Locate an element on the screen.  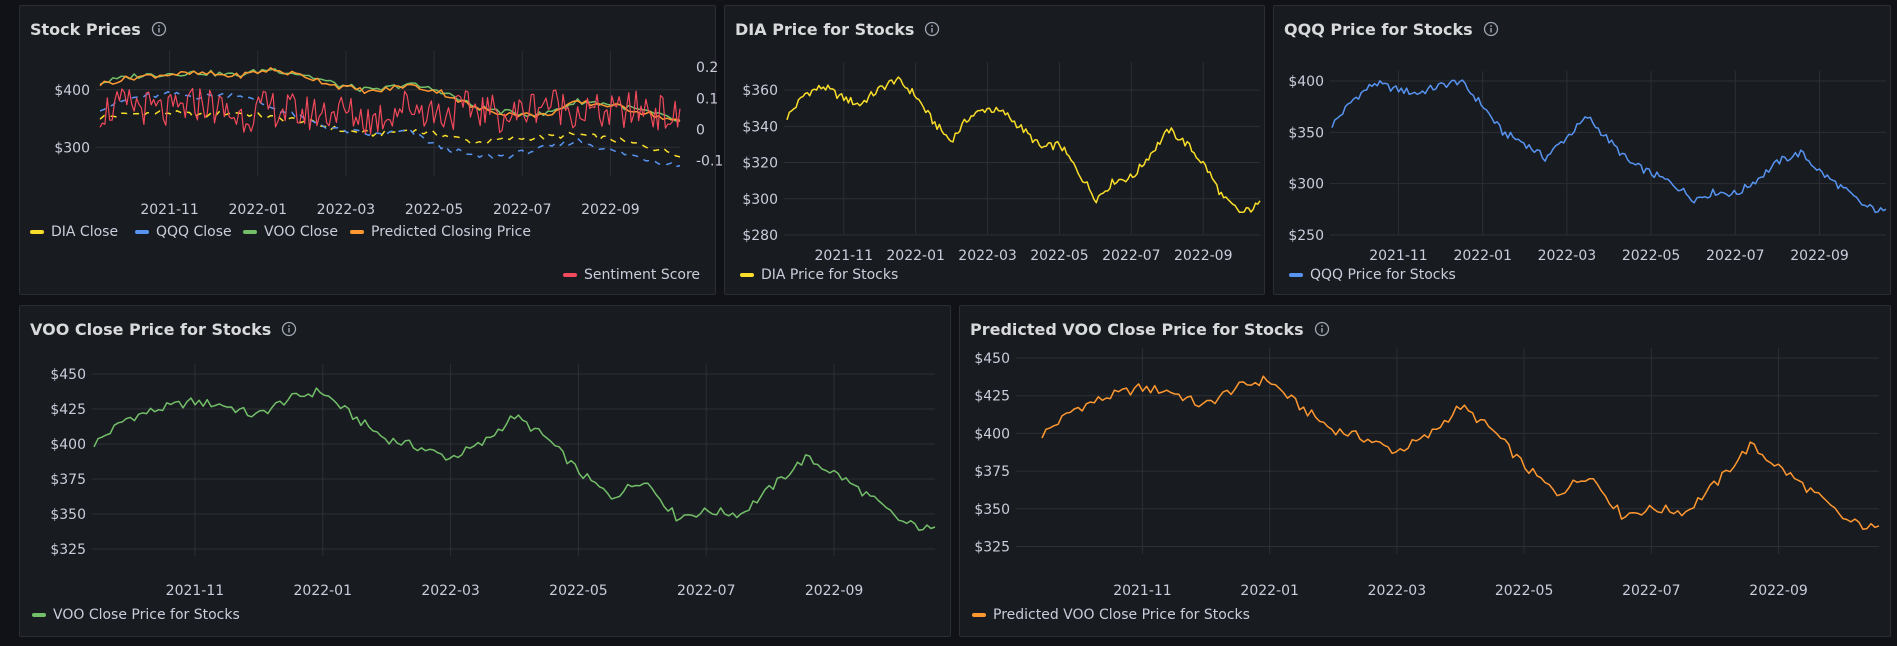
y-tick-label: $280 is located at coordinates (760, 236).